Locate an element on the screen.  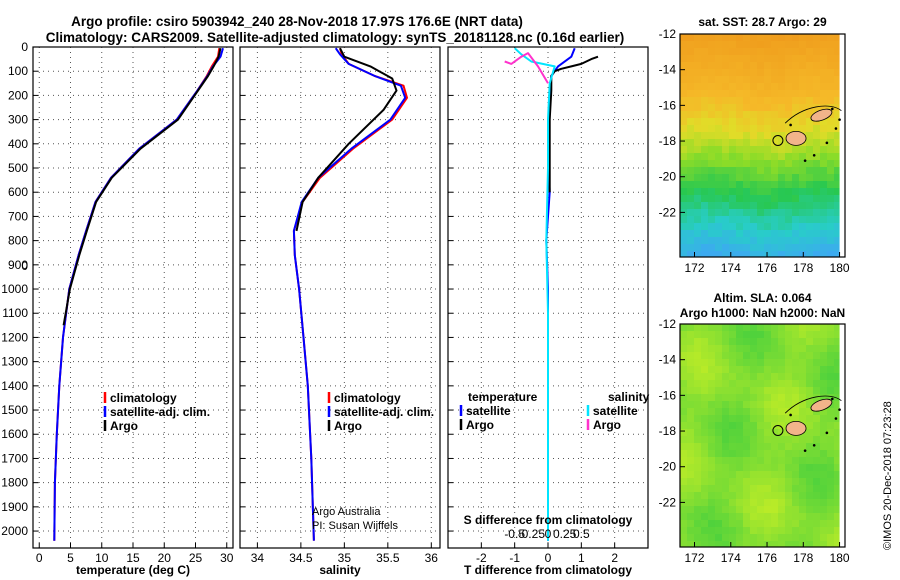
map-frame is located at coordinates (762, 435).